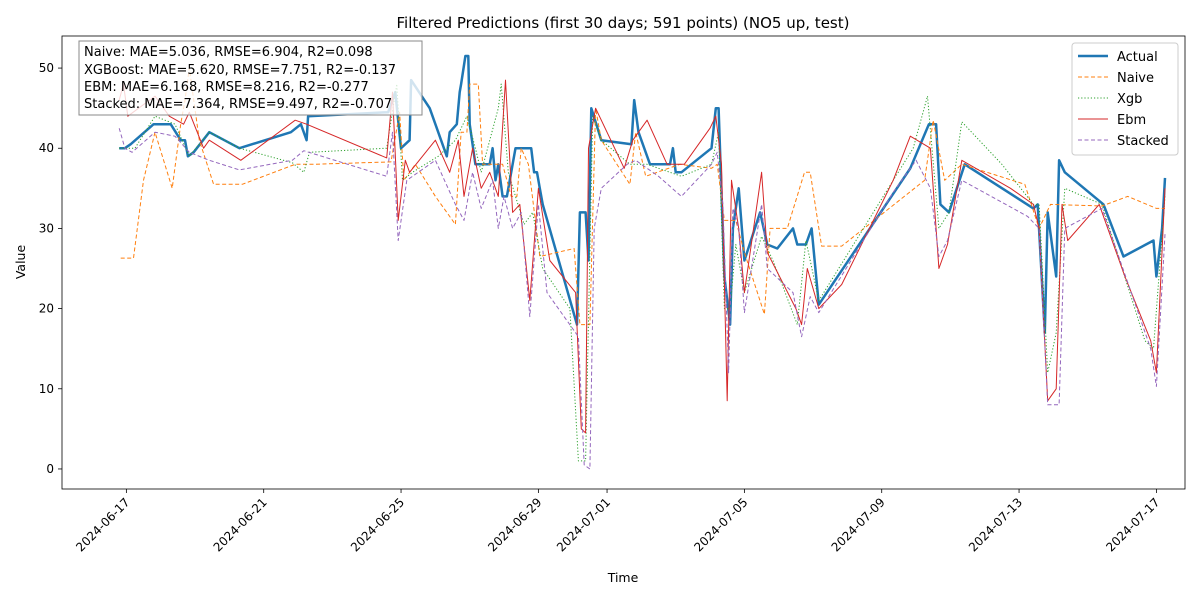 The height and width of the screenshot is (600, 1200). I want to click on y-tick-label: 0, so click(50, 469).